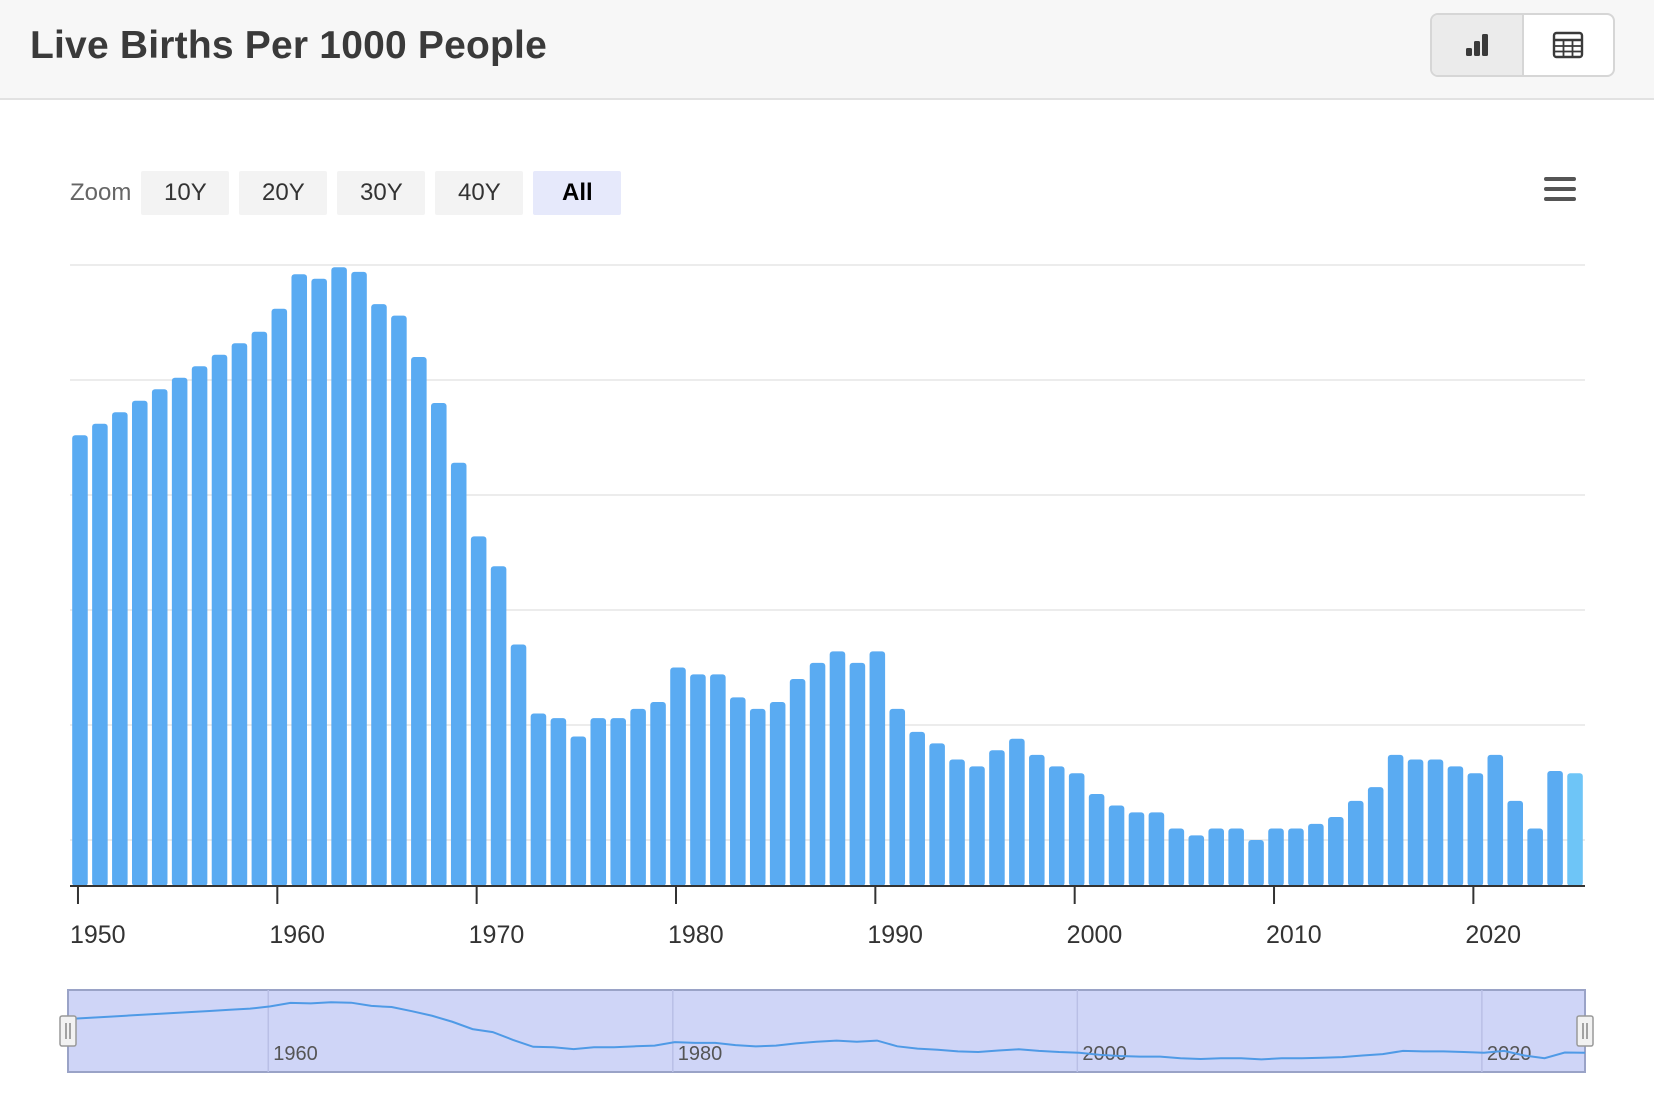 This screenshot has width=1654, height=1100. What do you see at coordinates (101, 192) in the screenshot?
I see `zoom-label: Zoom` at bounding box center [101, 192].